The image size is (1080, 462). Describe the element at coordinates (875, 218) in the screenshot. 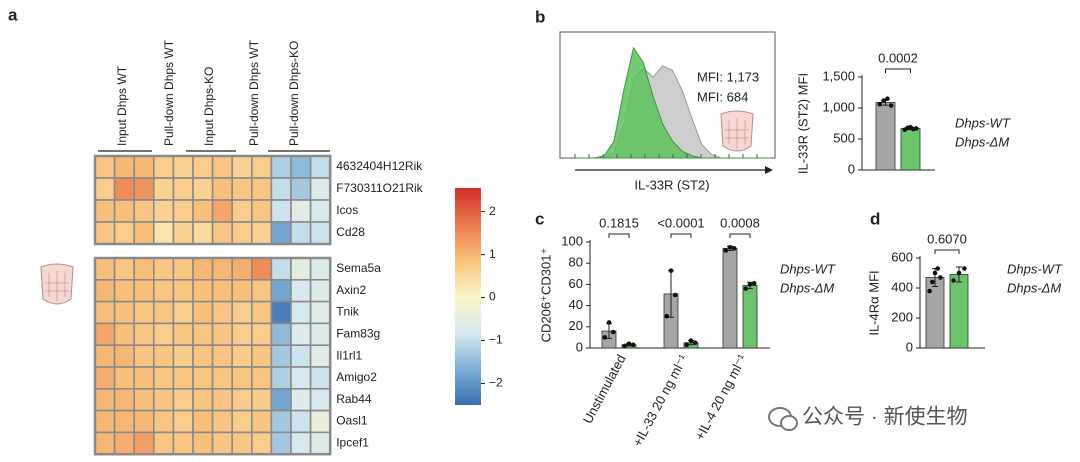

I see `panel-label: d` at that location.